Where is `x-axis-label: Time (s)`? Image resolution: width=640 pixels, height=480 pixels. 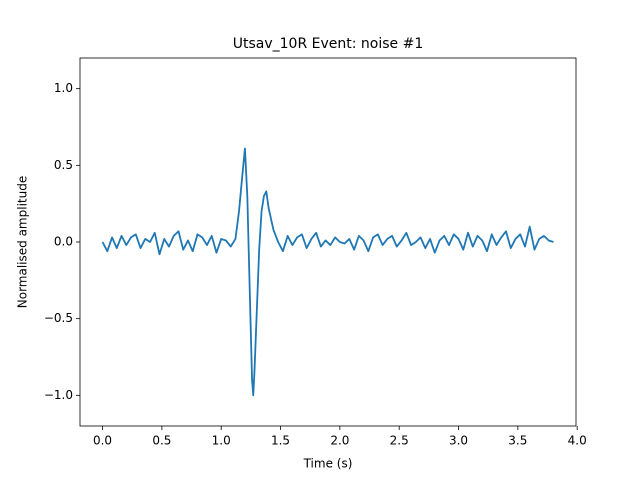
x-axis-label: Time (s) is located at coordinates (328, 464).